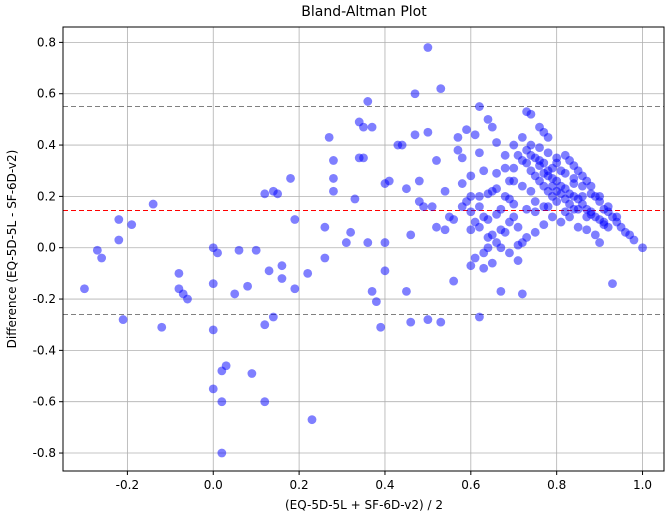 The height and width of the screenshot is (515, 669). I want to click on x-tick-label: 0.4, so click(384, 485).